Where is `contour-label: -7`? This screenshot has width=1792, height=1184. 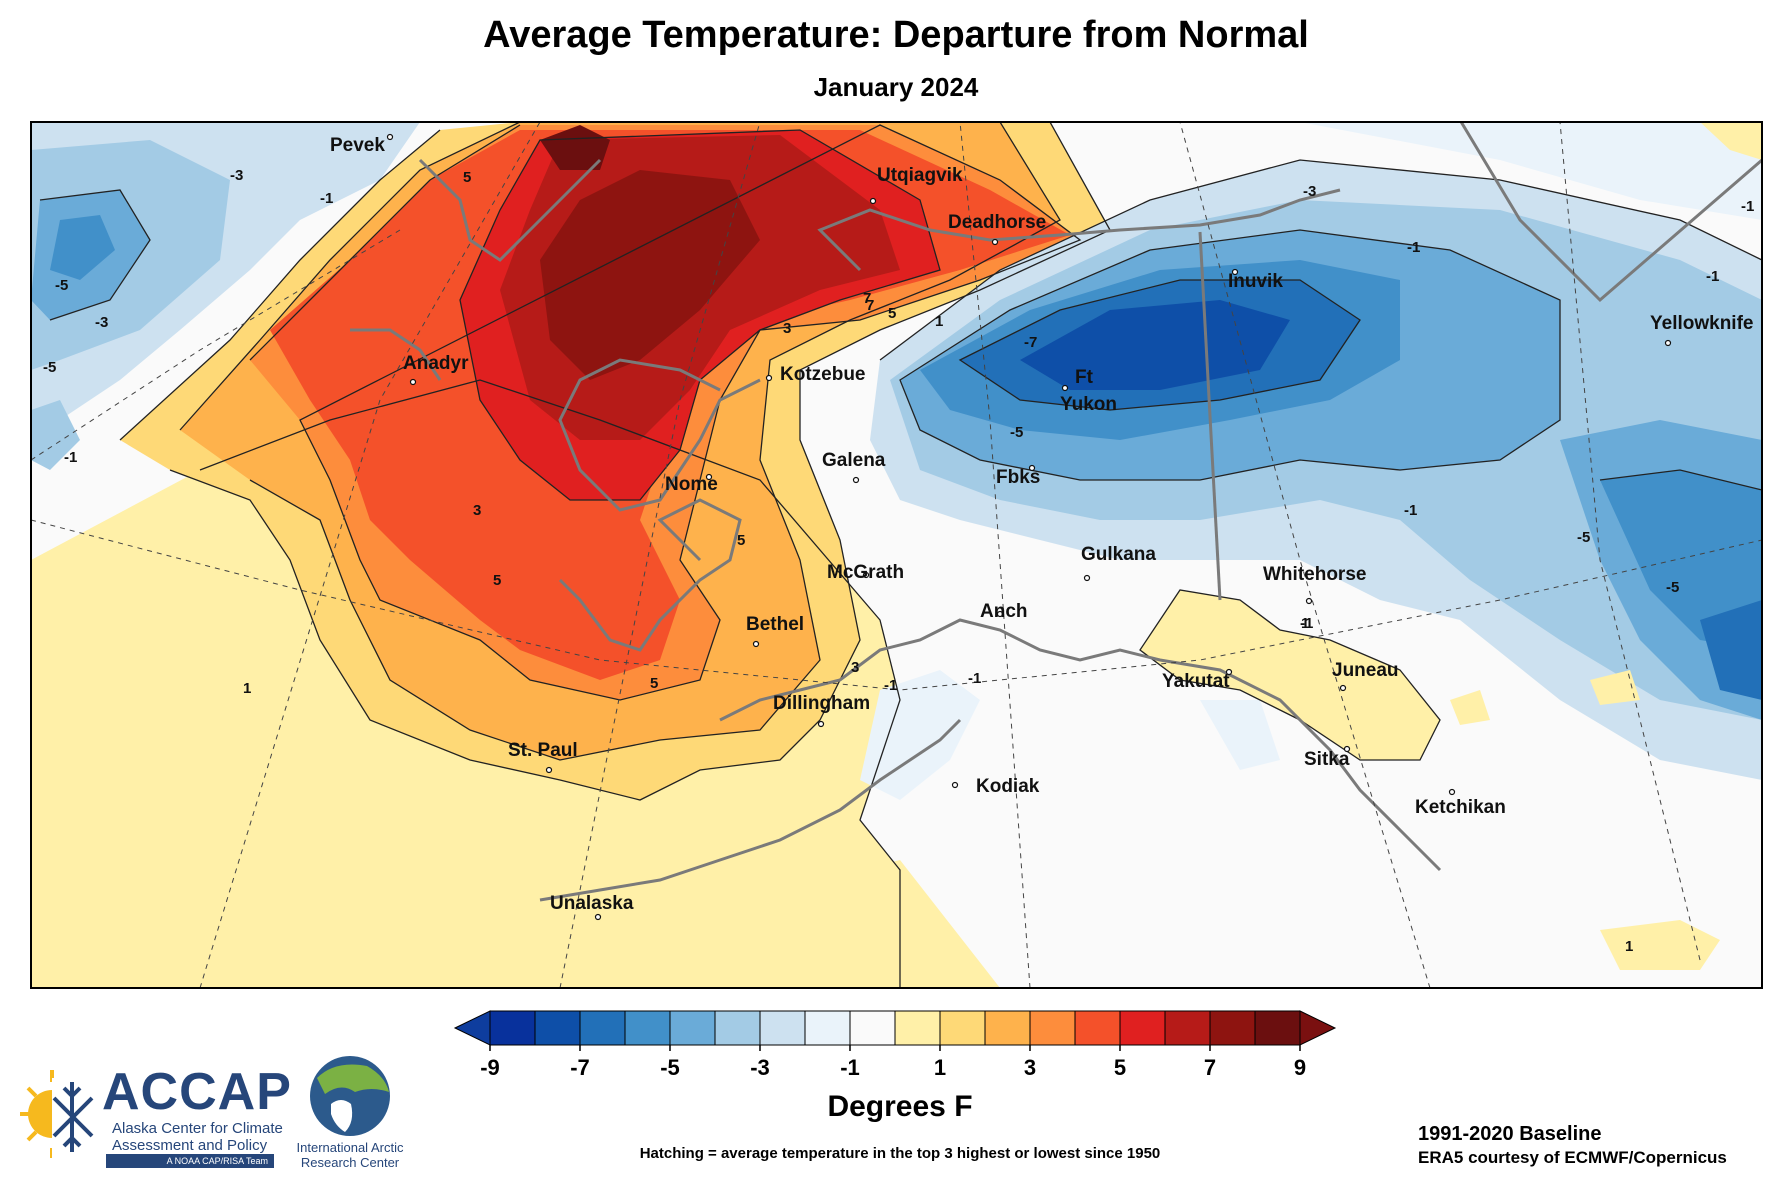
contour-label: -7 is located at coordinates (1030, 342).